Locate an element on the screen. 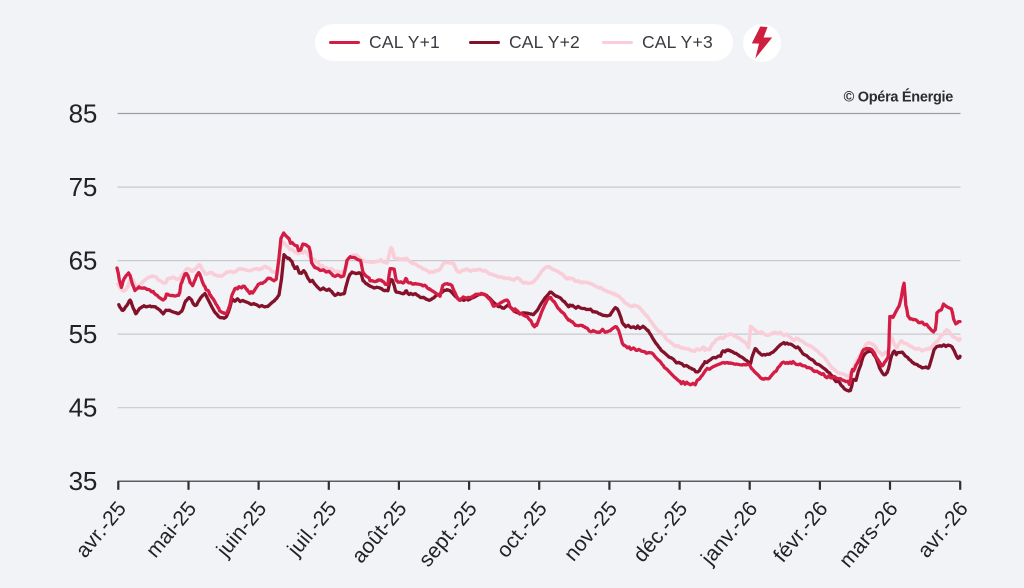  svg-text: 75 is located at coordinates (83, 187).